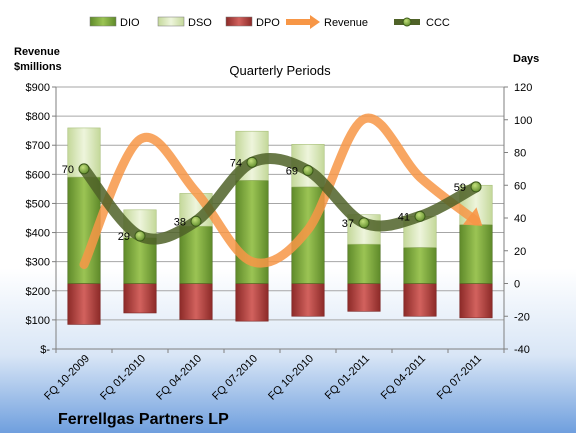 This screenshot has width=576, height=433. I want to click on ccc-data-label: 69, so click(292, 172).